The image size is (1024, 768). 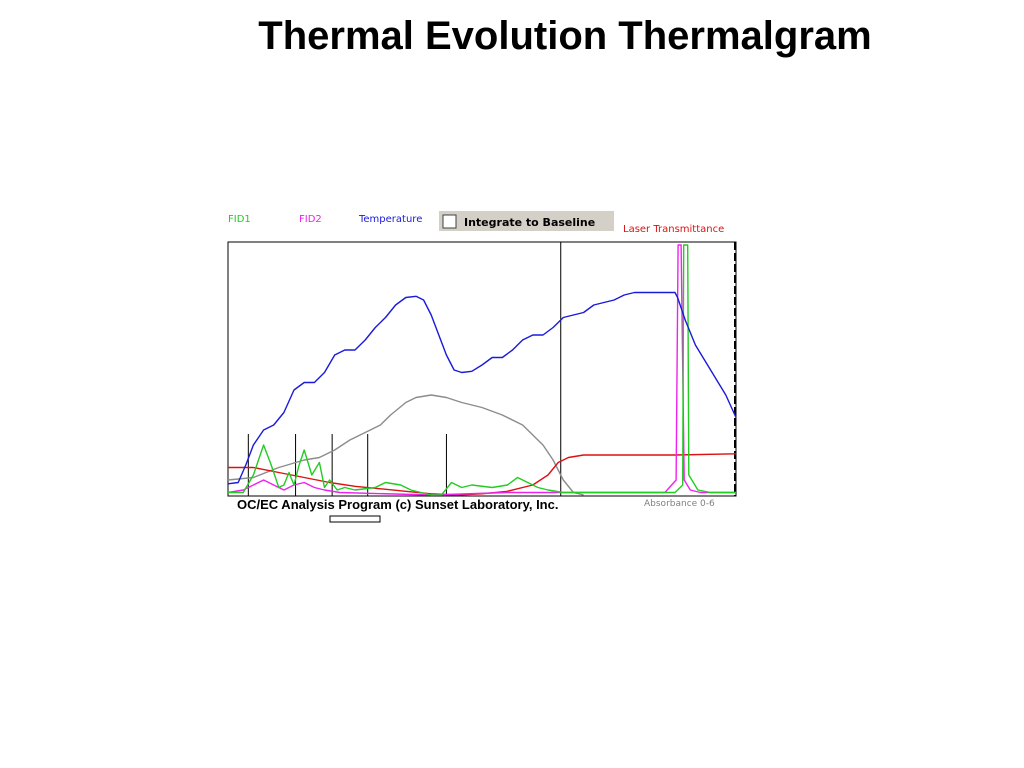 I want to click on integrate-to-baseline-button: Integrate to Baseline, so click(x=526, y=221).